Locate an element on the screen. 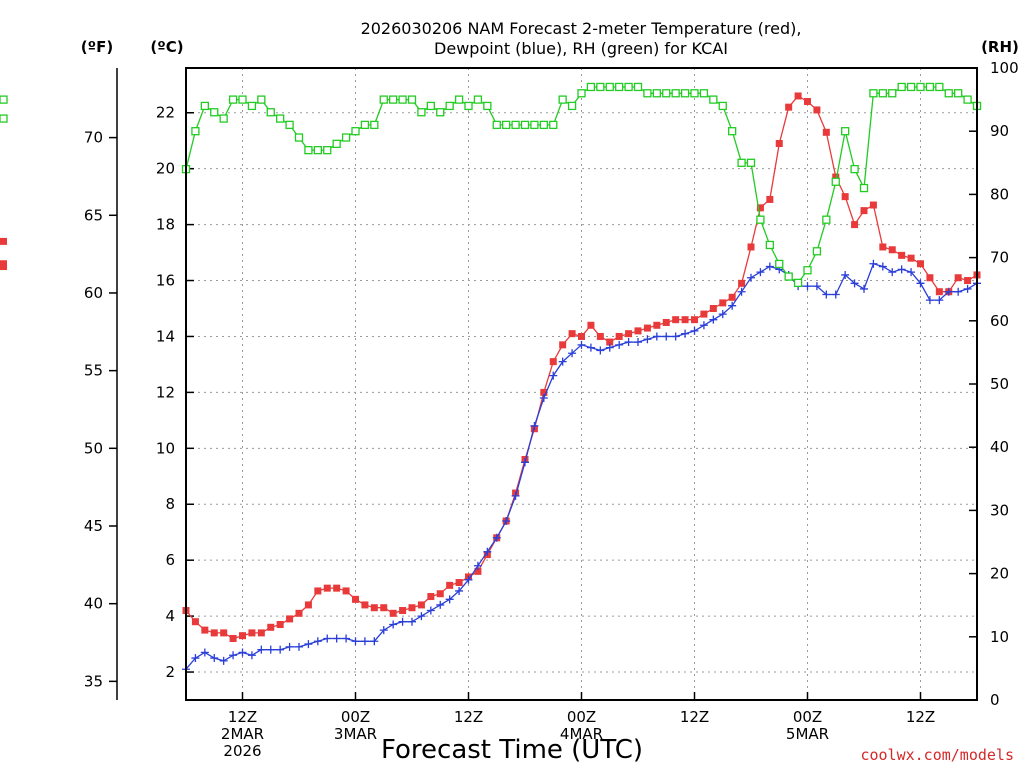 This screenshot has width=1024, height=768. chart-title-line-2: Dewpoint (blue), RH (green) for KCAI is located at coordinates (581, 48).